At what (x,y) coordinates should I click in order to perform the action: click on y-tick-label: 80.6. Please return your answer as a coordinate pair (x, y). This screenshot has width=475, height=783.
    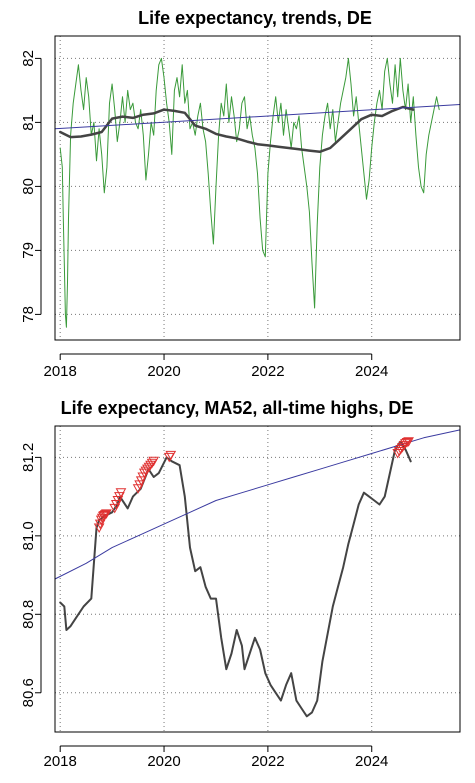
    Looking at the image, I should click on (28, 692).